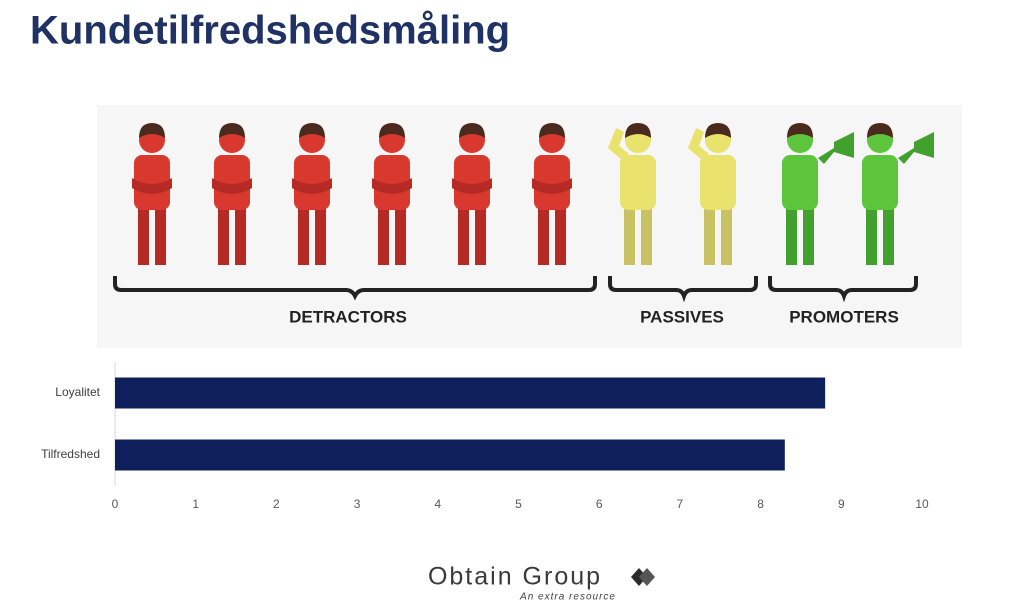 The image size is (1024, 609). What do you see at coordinates (77, 392) in the screenshot?
I see `y-tick-label: Loyalitet` at bounding box center [77, 392].